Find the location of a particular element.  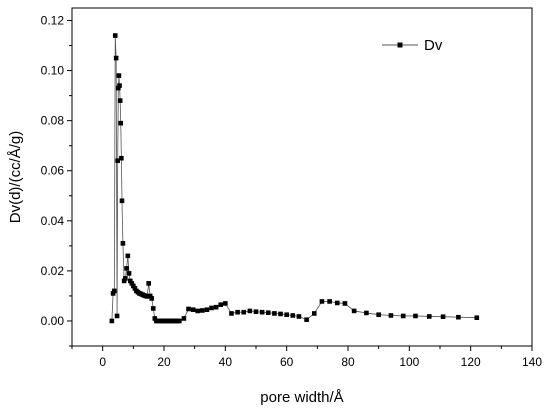

y-tick-label: 0.08 is located at coordinates (53, 121).